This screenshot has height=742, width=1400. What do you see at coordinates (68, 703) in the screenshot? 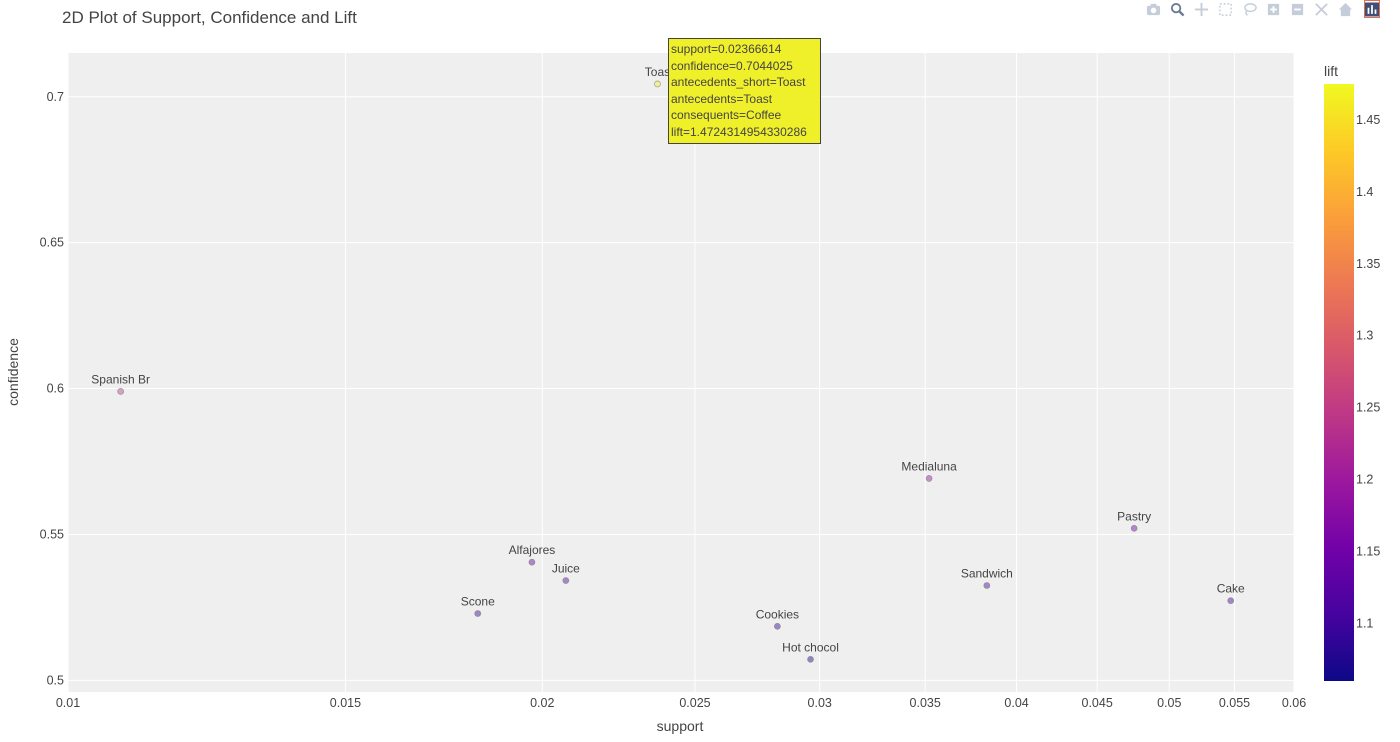
I see `x-tick-label: 0.01` at bounding box center [68, 703].